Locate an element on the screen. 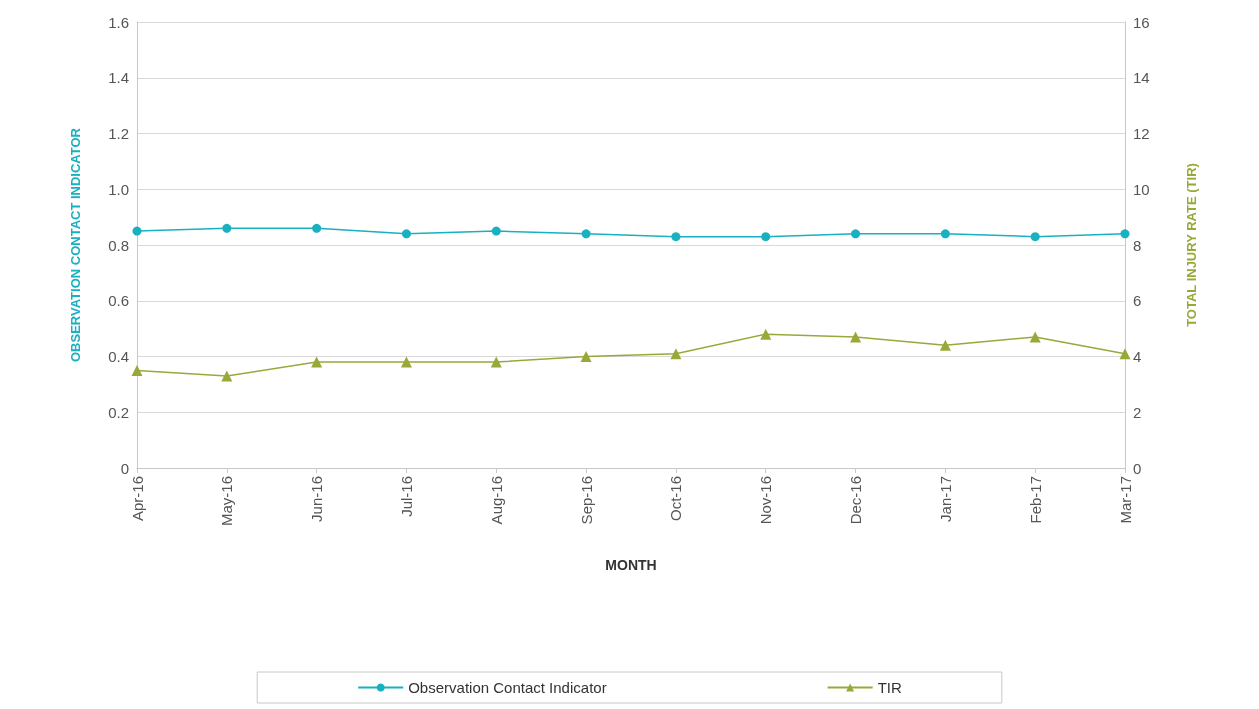  y-tick-label: 0 is located at coordinates (124, 468).